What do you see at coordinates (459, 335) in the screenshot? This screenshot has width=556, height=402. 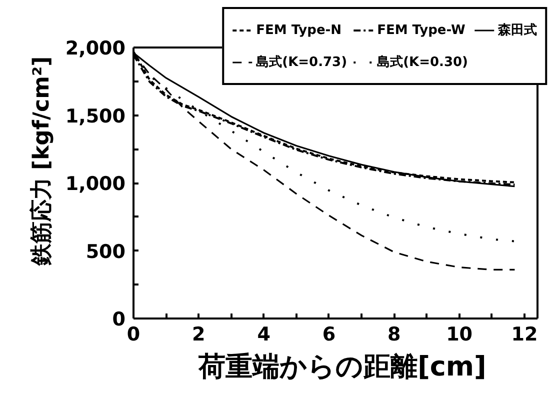 I see `x-tick-label: 10` at bounding box center [459, 335].